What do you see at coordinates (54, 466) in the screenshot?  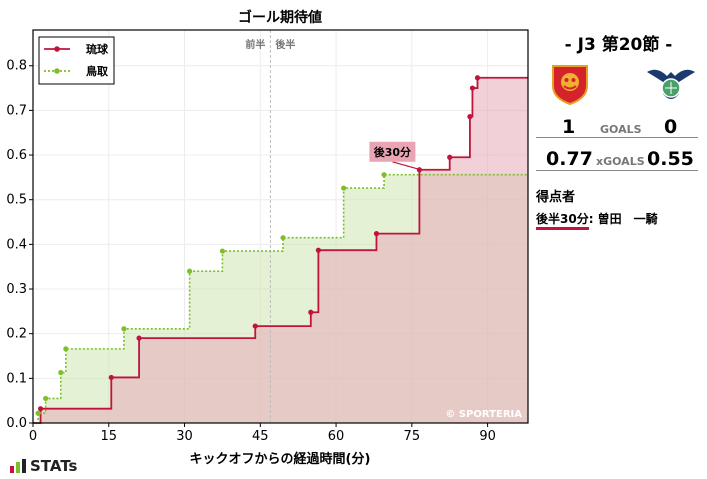 I see `brand-name: STATs` at bounding box center [54, 466].